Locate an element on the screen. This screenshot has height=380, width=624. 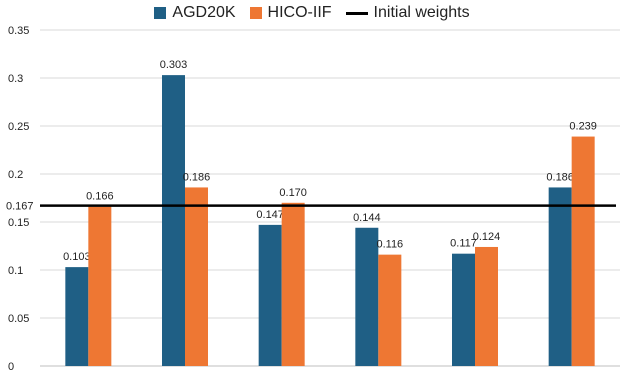
y-tick-label: 0.35 is located at coordinates (18, 31).